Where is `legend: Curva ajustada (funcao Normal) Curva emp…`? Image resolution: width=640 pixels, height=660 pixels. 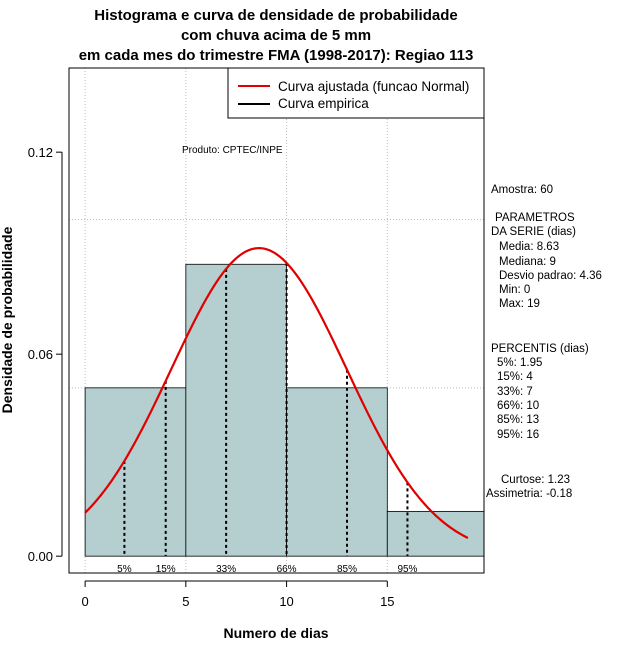 legend: Curva ajustada (funcao Normal) Curva emp… is located at coordinates (356, 93).